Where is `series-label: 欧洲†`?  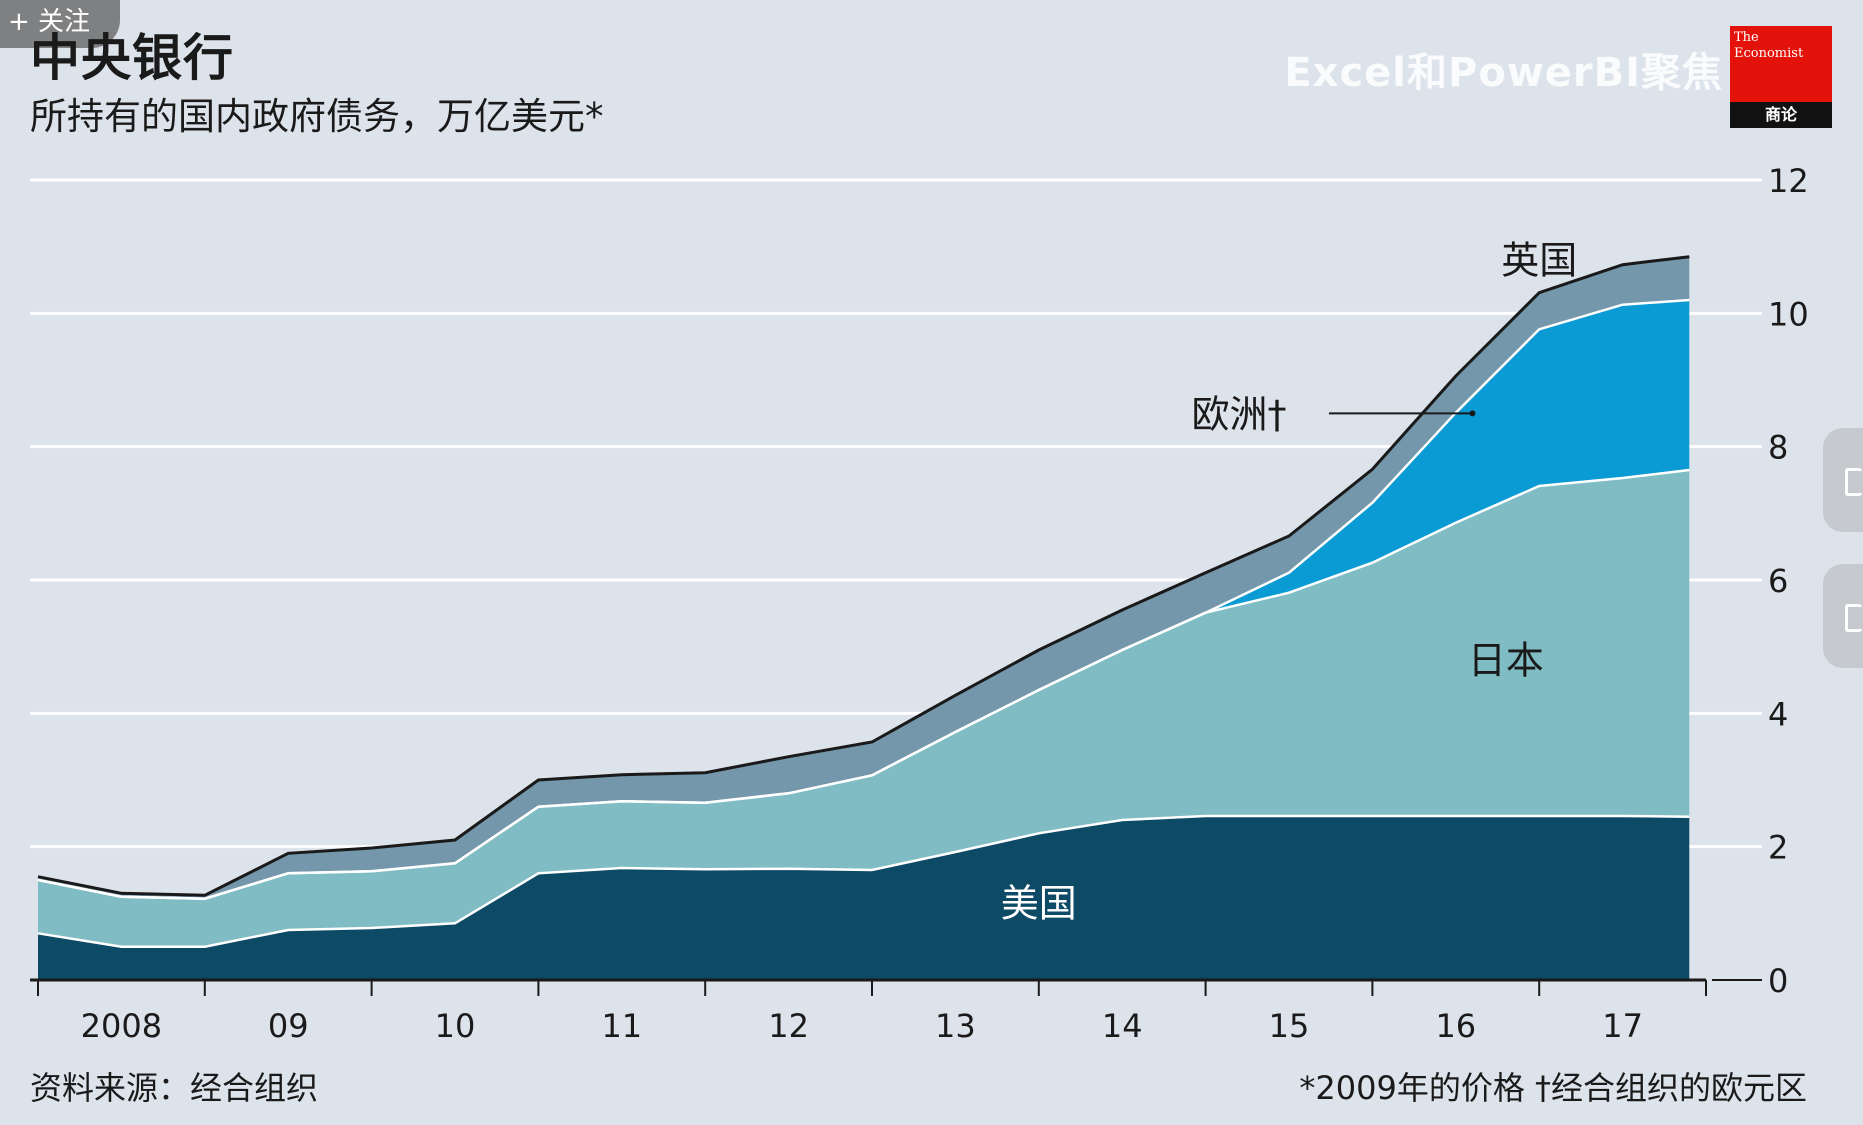
series-label: 欧洲† is located at coordinates (1238, 414).